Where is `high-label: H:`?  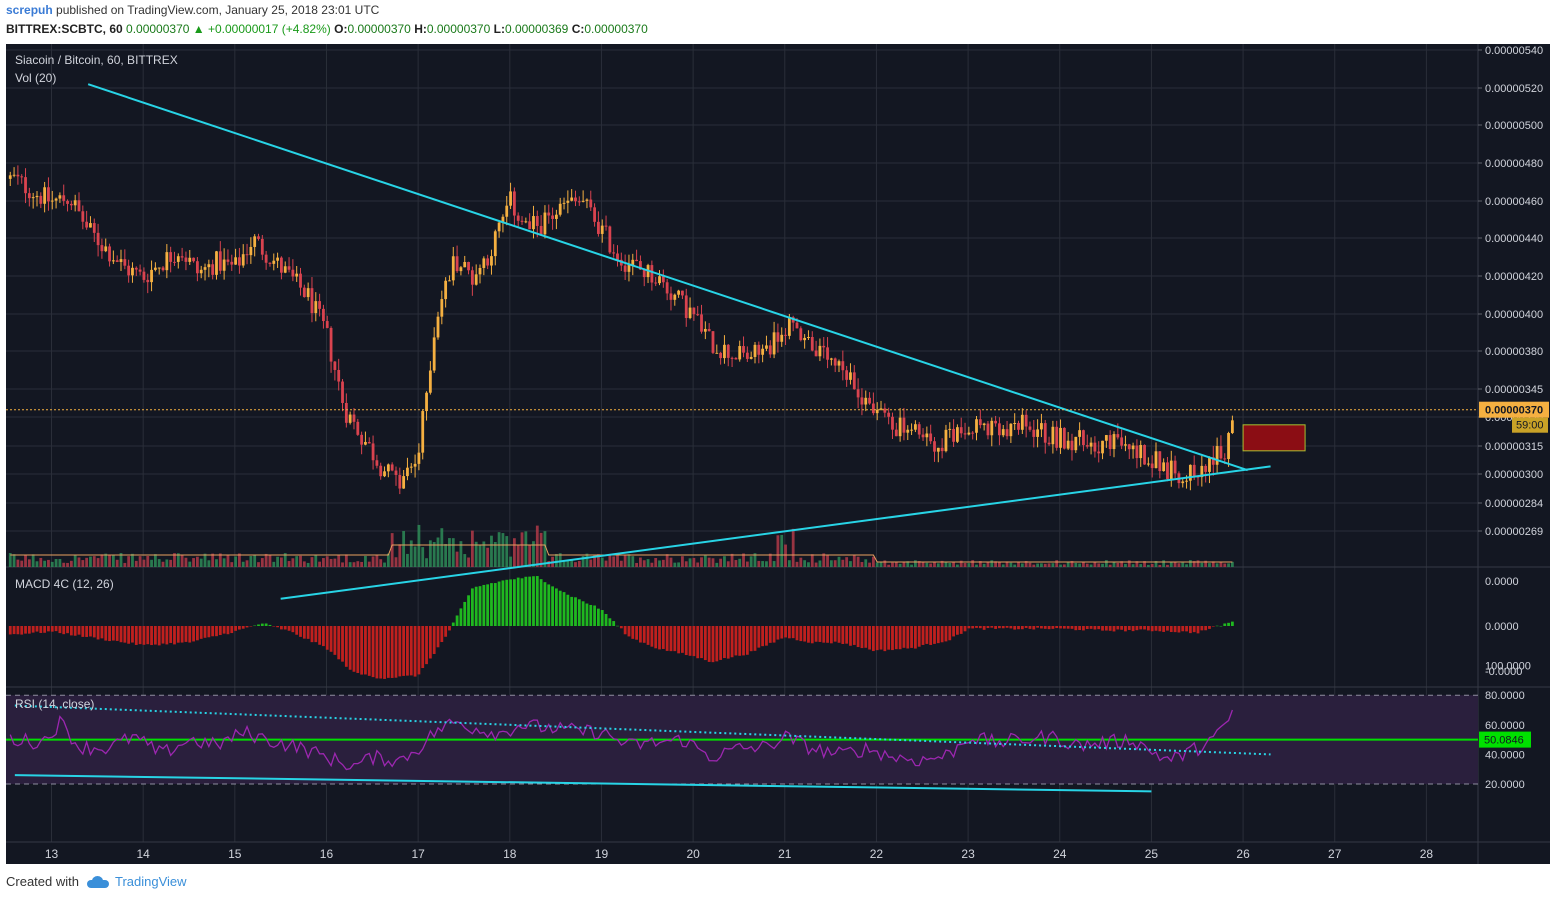
high-label: H: is located at coordinates (420, 29).